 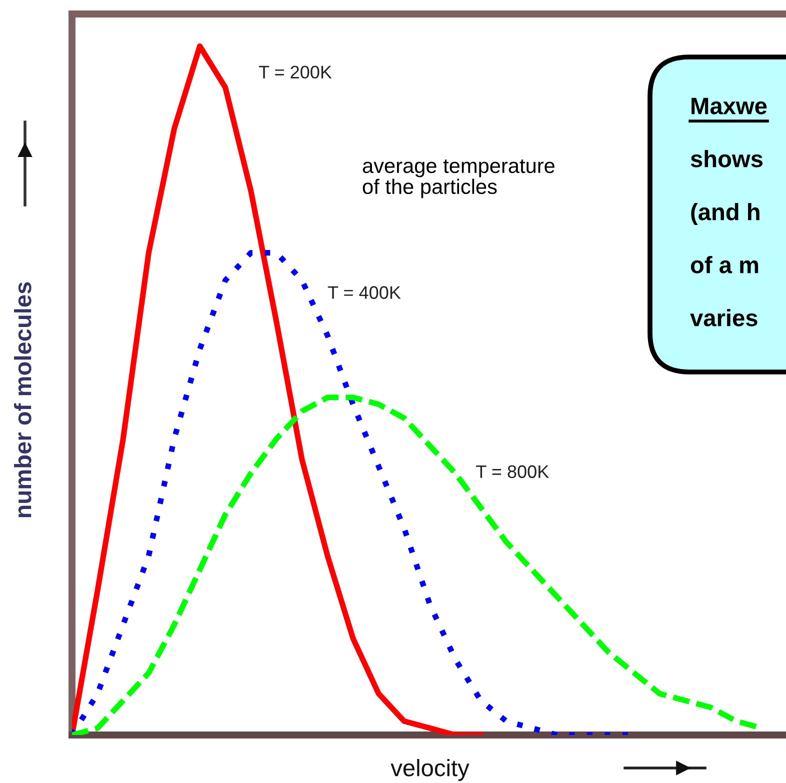 I want to click on series-label: T = 800K, so click(x=512, y=471).